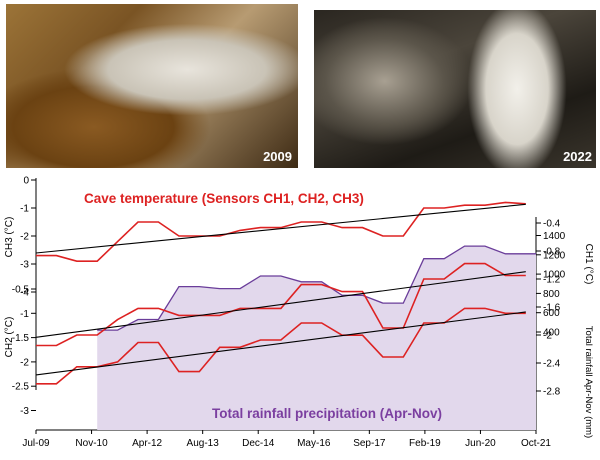 Image resolution: width=600 pixels, height=460 pixels. Describe the element at coordinates (552, 392) in the screenshot. I see `ch1-tick-label: -2.8` at that location.